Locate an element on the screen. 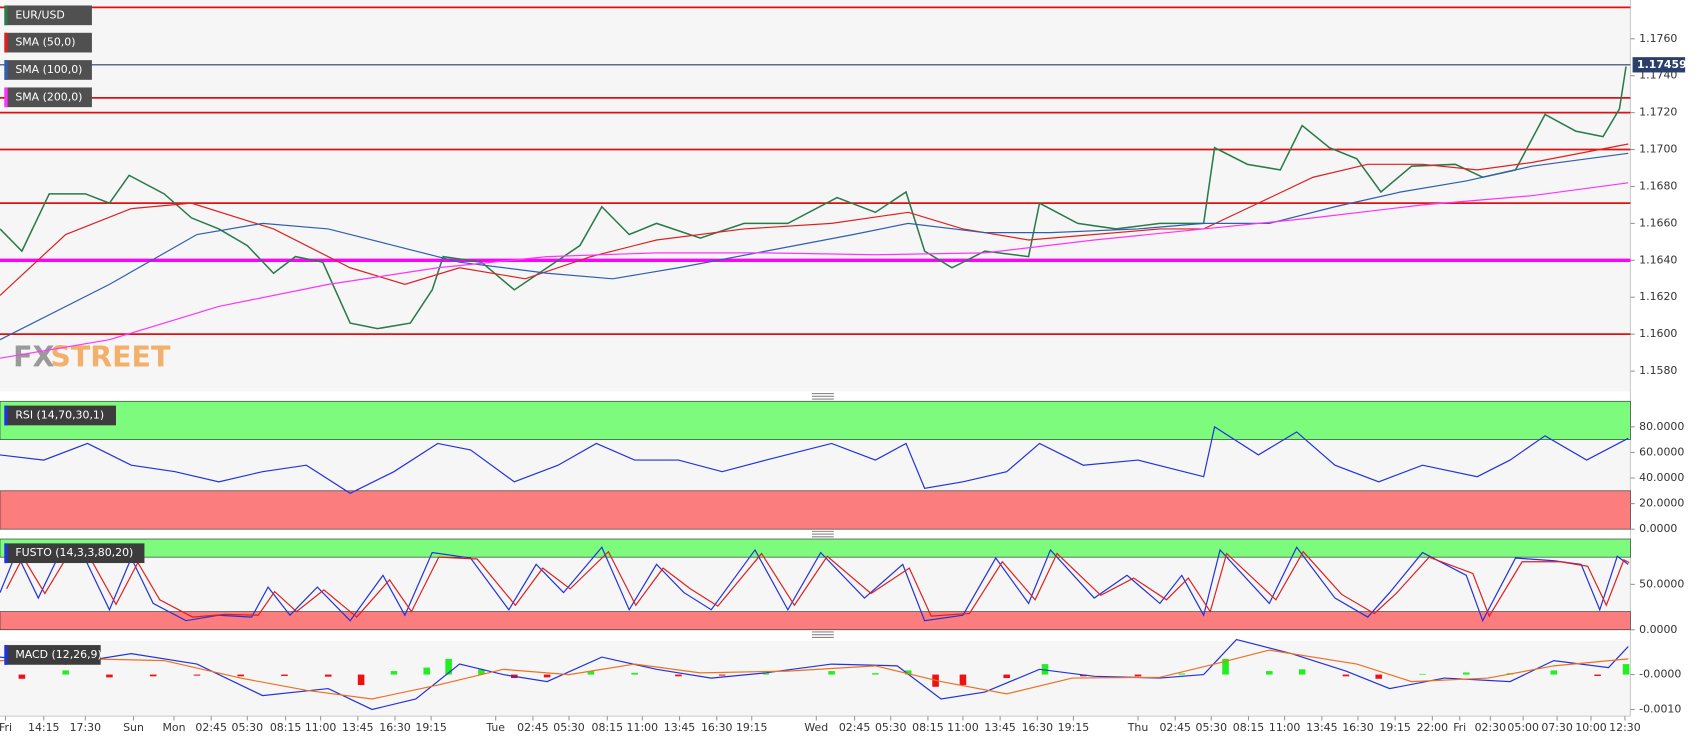 The height and width of the screenshot is (738, 1707). legend-label: SMA (200,0) is located at coordinates (48, 96).